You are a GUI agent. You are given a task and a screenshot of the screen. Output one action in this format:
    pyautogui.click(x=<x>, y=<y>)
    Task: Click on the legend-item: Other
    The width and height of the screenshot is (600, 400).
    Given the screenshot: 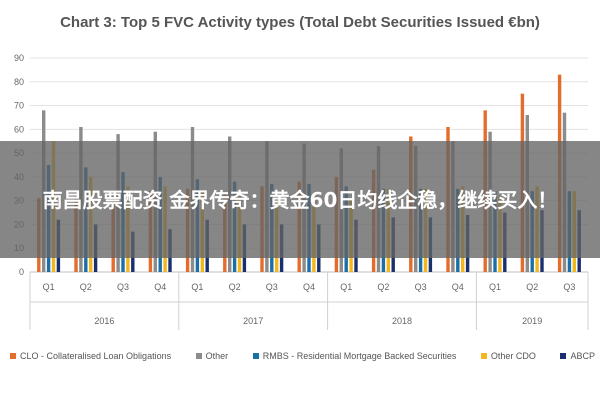 What is the action you would take?
    pyautogui.click(x=212, y=356)
    